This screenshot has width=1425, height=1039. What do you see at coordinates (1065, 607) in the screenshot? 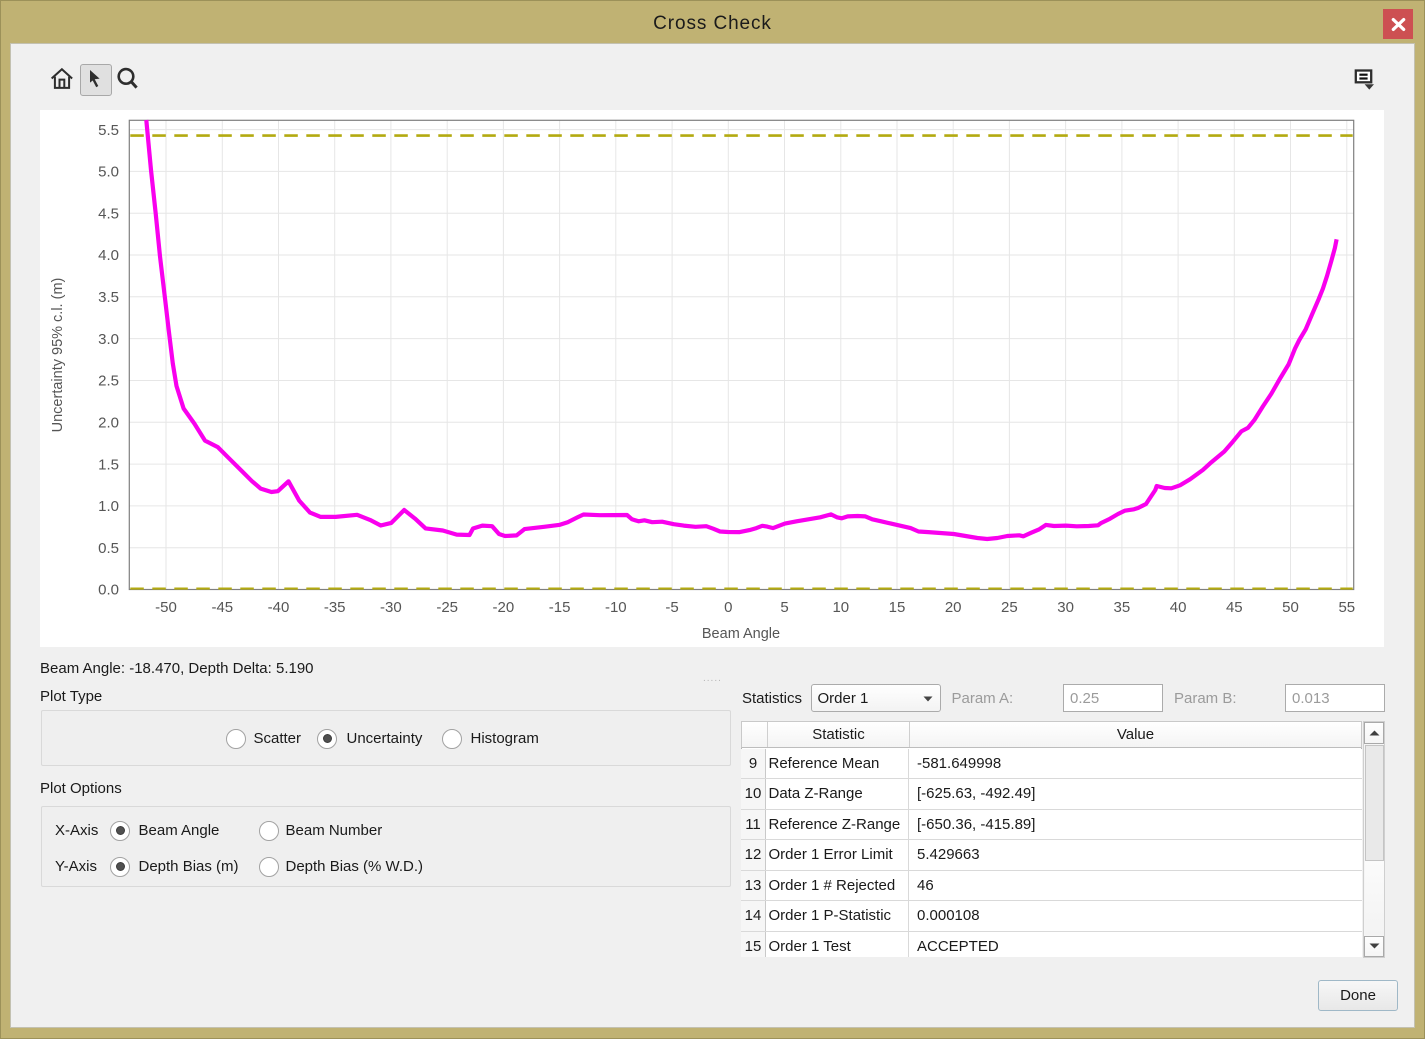
I see `svg-text: 30` at bounding box center [1065, 607].